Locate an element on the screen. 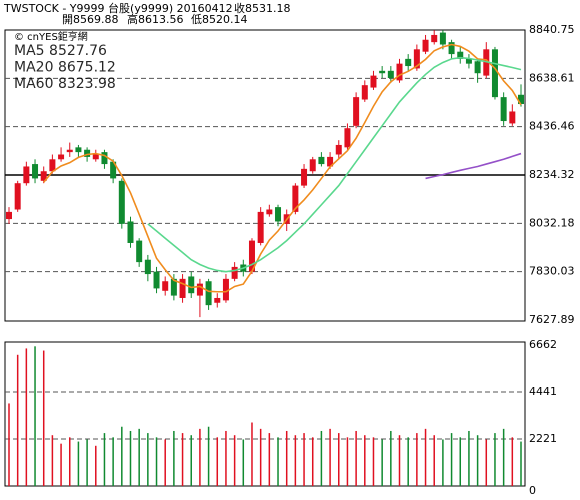 This screenshot has width=580, height=500. legend-name: MA5 is located at coordinates (29, 51).